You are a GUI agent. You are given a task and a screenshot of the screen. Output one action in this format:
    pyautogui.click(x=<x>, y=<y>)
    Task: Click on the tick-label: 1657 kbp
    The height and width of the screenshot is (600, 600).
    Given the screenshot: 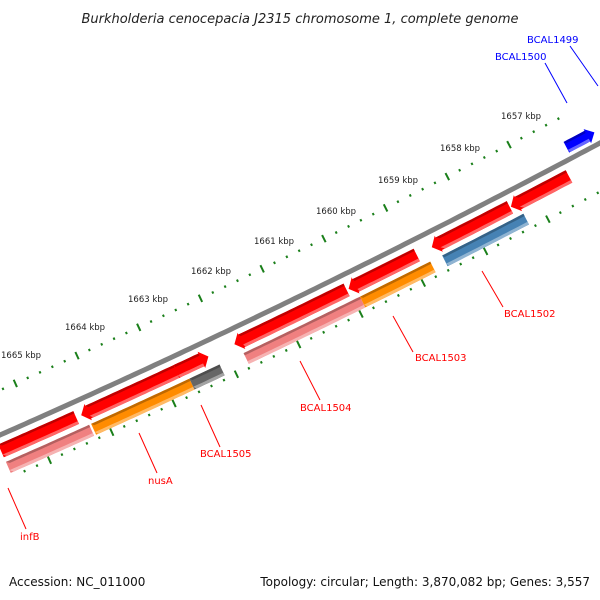 What is the action you would take?
    pyautogui.click(x=521, y=117)
    